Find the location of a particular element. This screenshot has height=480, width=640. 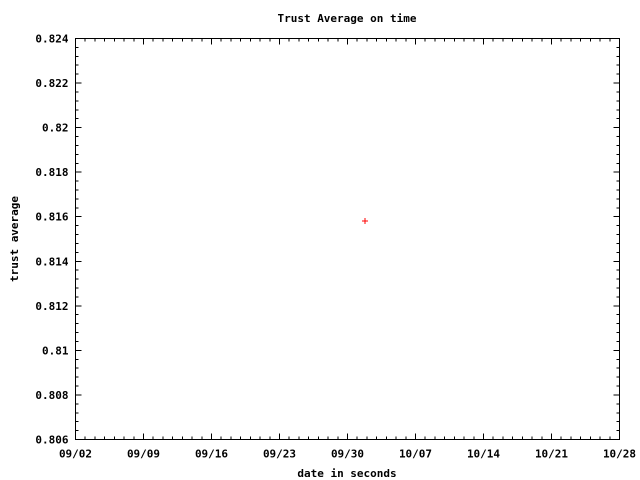

y-tick-label: 0.816 is located at coordinates (51, 217).